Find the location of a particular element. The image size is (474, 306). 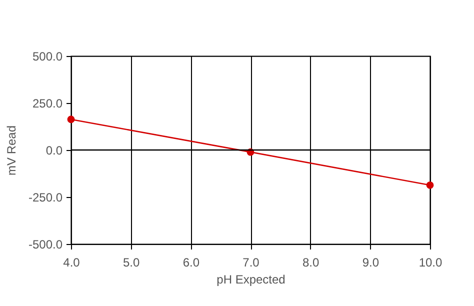

x-tick-label: 10.0 is located at coordinates (430, 263).